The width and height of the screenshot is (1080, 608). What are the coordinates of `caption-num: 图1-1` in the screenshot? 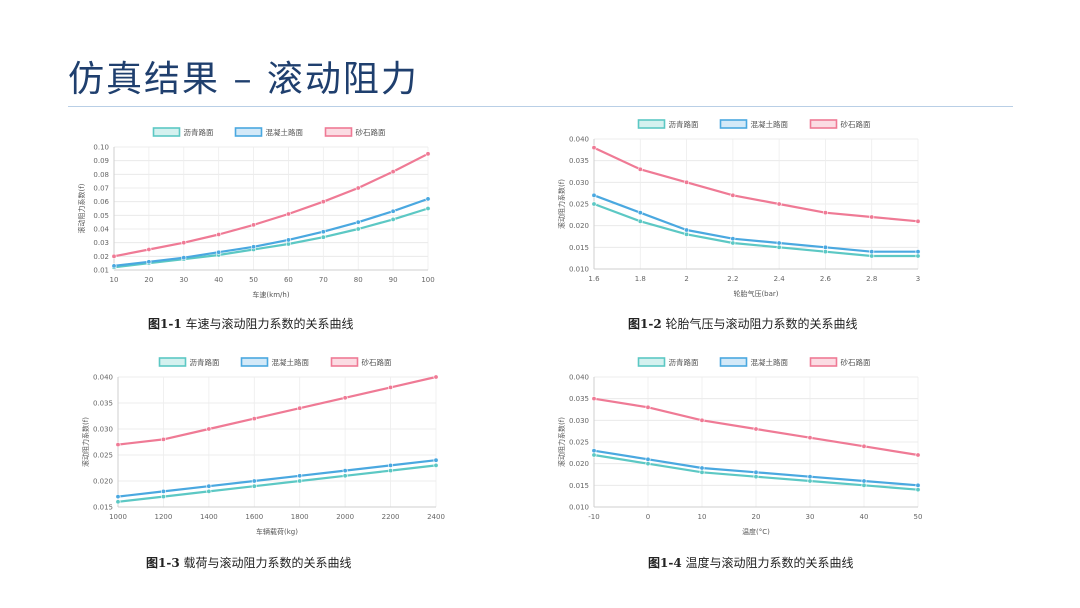 It's located at (165, 324).